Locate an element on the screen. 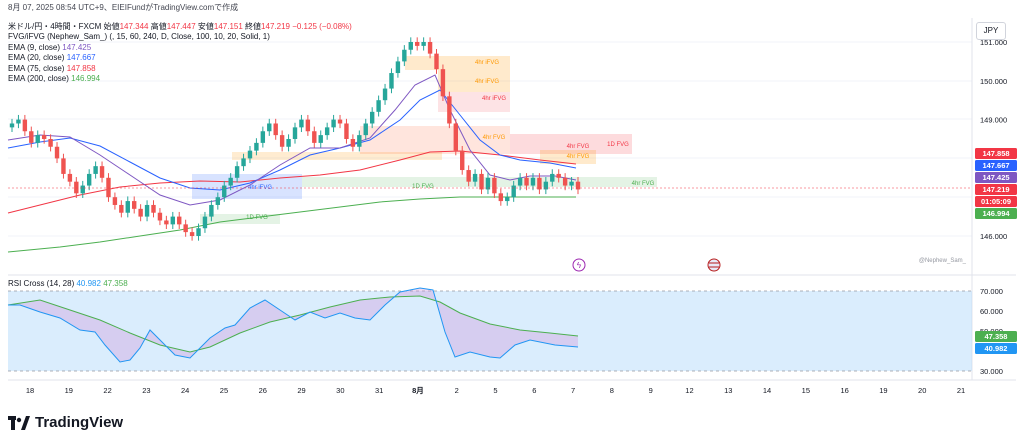 The image size is (1024, 440). price-tick-label: 149.000 is located at coordinates (993, 120).